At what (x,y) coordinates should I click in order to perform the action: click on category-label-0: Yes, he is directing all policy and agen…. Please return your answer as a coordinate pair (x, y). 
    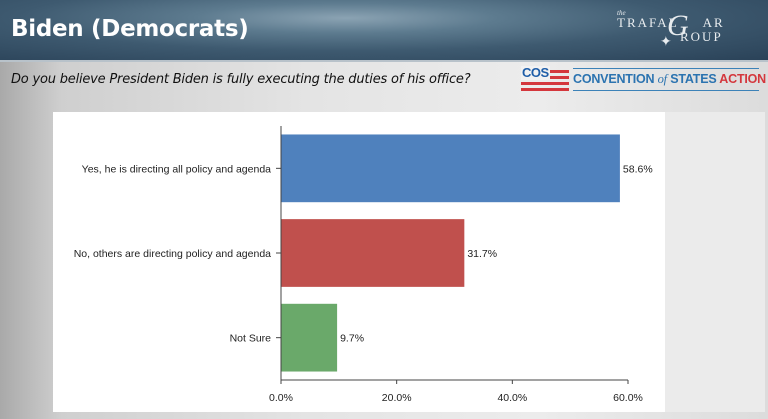
    Looking at the image, I should click on (176, 169).